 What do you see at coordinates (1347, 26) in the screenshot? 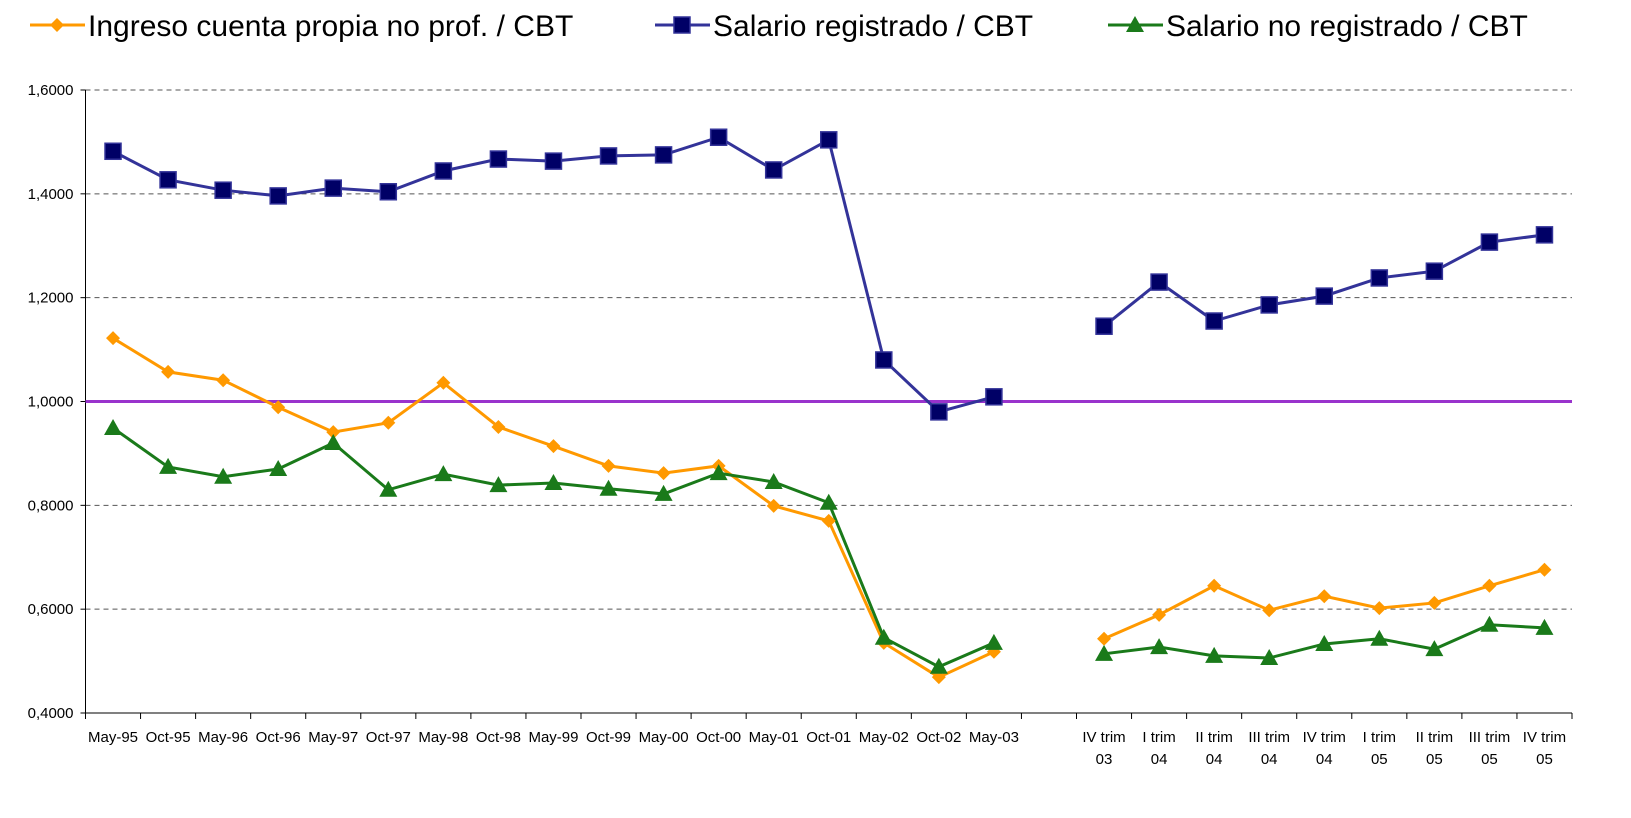
I see `legend-label: Salario no registrado / CBT` at bounding box center [1347, 26].